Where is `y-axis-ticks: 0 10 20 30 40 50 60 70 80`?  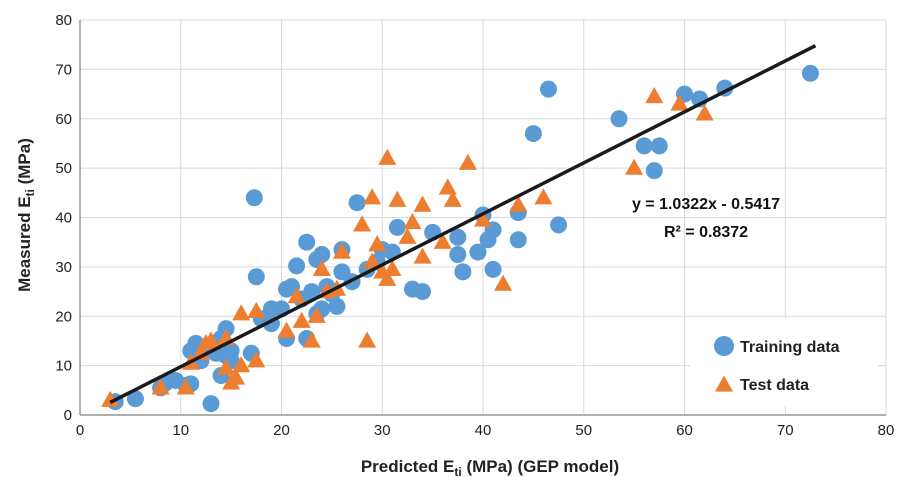
y-axis-ticks: 0 10 20 30 40 50 60 70 80 is located at coordinates (63, 218).